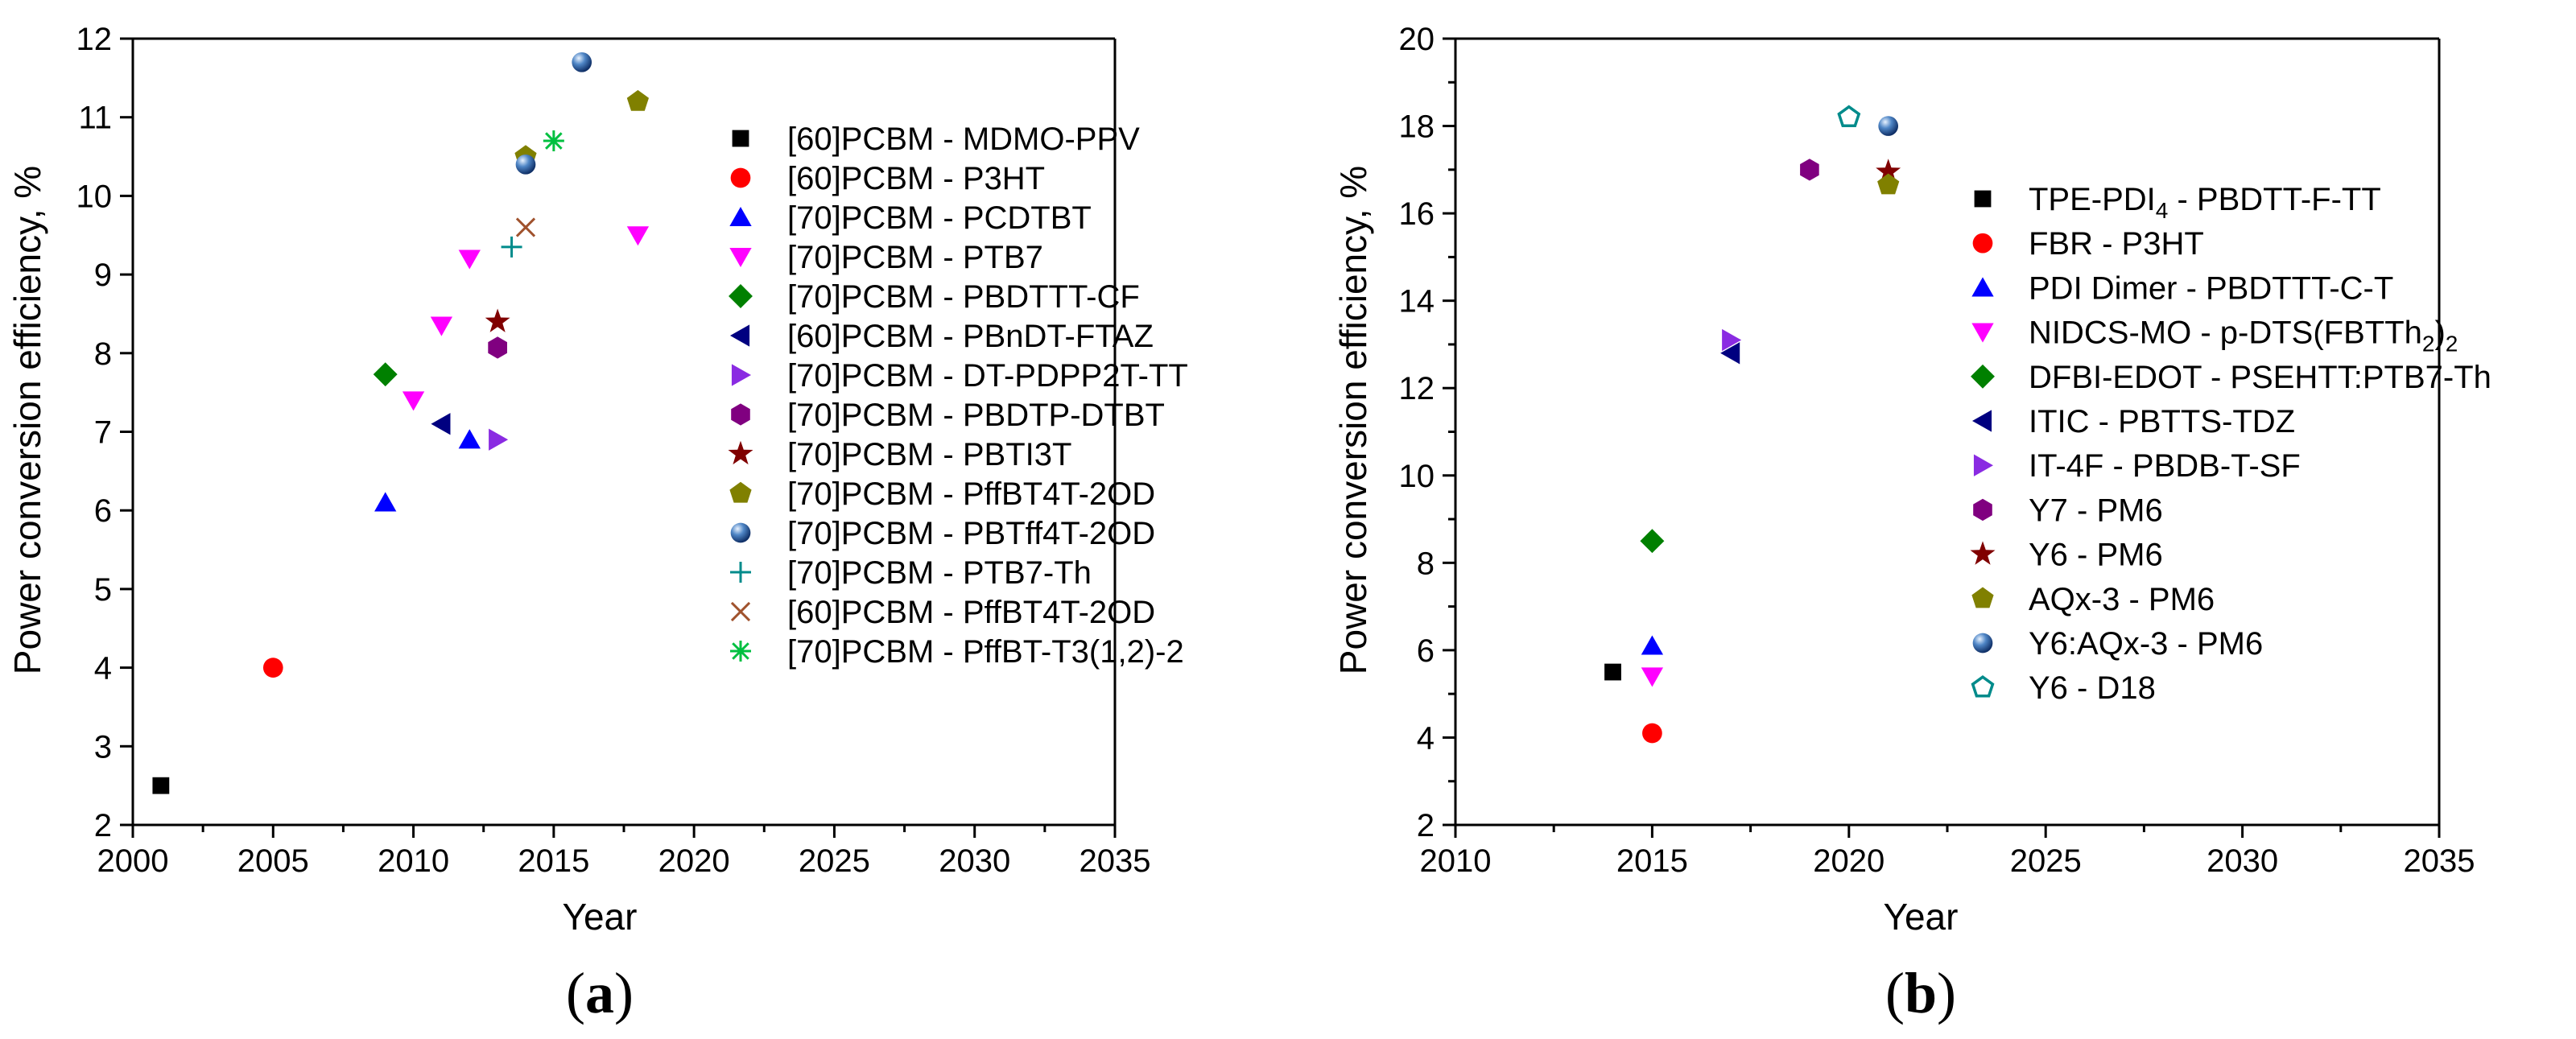 This screenshot has height=1039, width=2576. What do you see at coordinates (939, 218) in the screenshot?
I see `legend-label: [70]PCBM - PCDTBT` at bounding box center [939, 218].